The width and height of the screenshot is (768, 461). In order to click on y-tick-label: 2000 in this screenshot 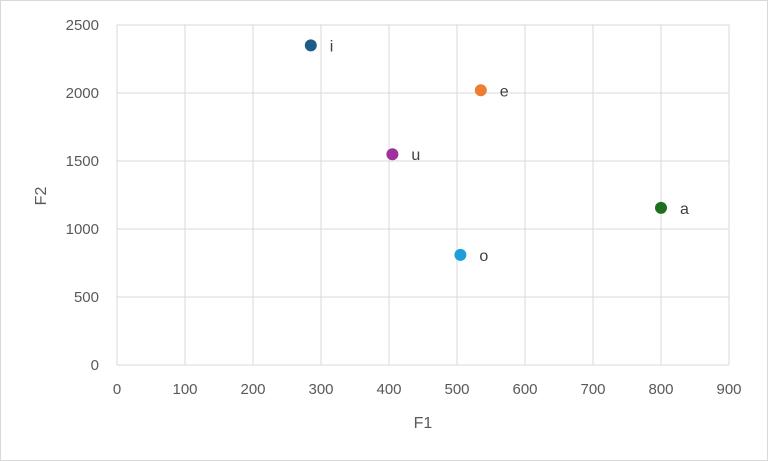, I will do `click(82, 93)`.